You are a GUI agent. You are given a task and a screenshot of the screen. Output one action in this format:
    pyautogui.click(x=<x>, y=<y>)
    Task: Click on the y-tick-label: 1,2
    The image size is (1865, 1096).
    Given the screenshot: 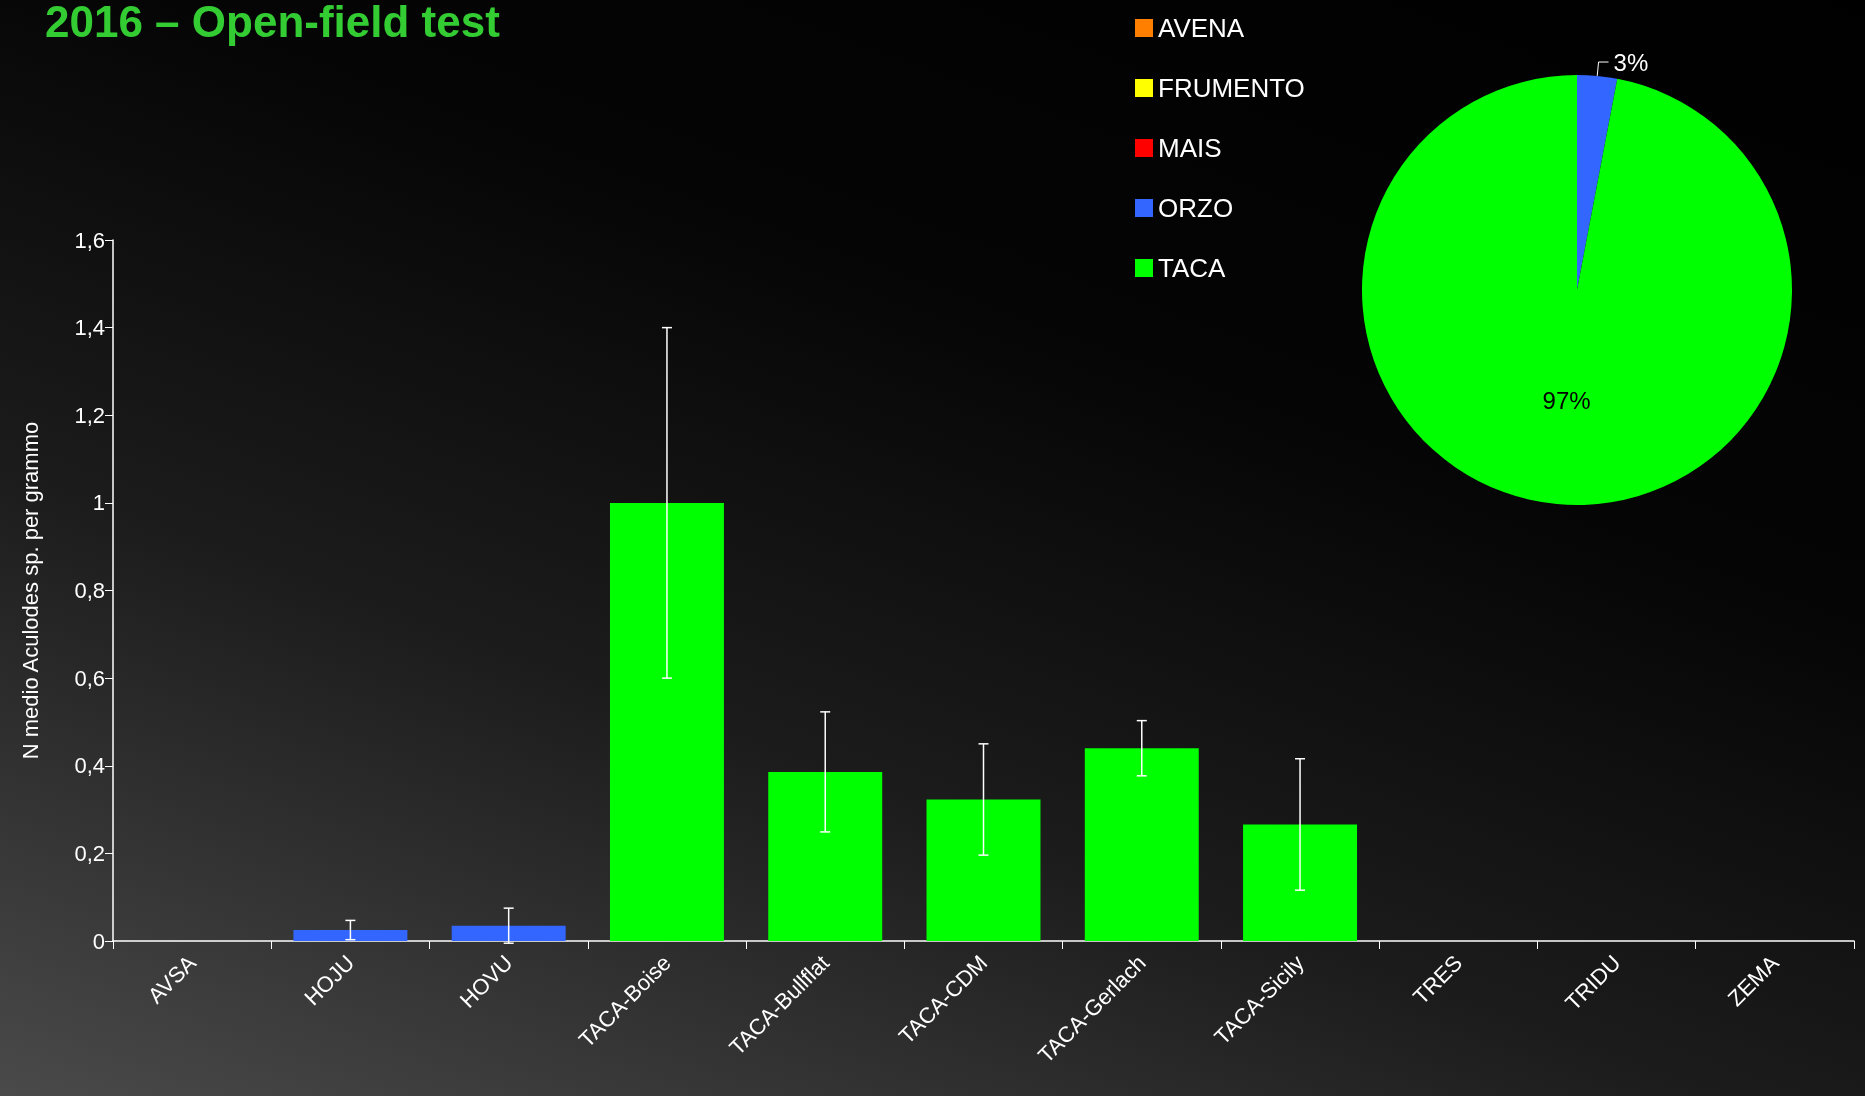 What is the action you would take?
    pyautogui.click(x=89, y=415)
    